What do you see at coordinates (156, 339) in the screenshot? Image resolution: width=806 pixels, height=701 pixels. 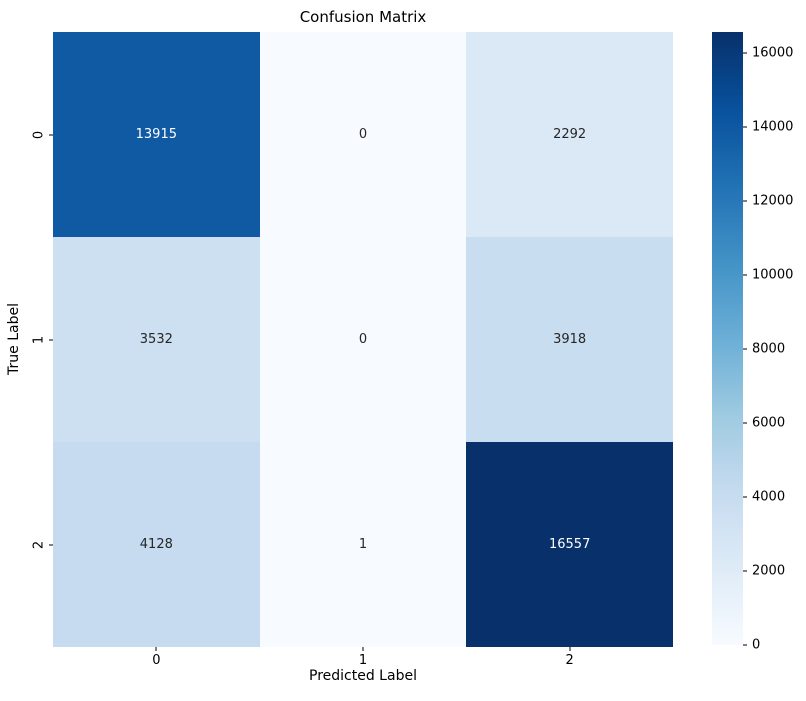 I see `heatmap-cell-1-0: 3532` at bounding box center [156, 339].